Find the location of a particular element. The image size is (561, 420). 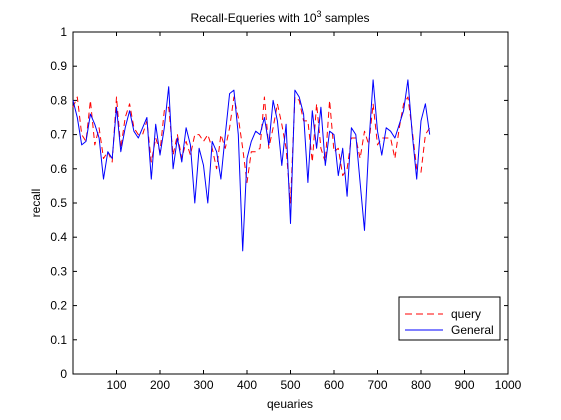

x-tick-label: 300 is located at coordinates (203, 385).